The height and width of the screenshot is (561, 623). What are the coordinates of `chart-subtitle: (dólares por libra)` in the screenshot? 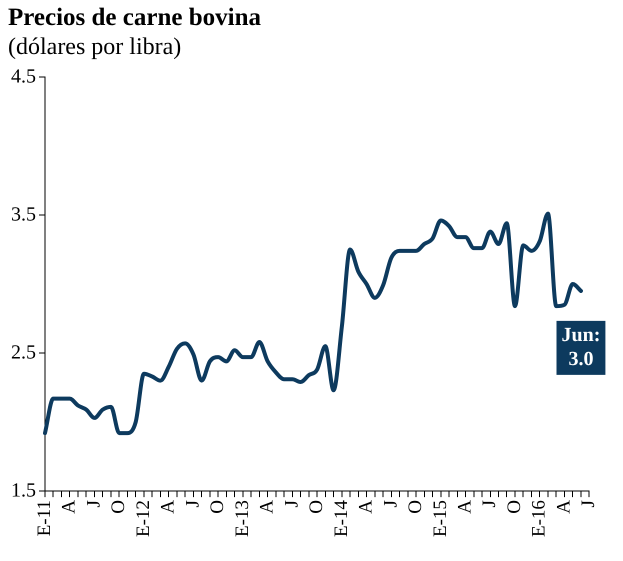 It's located at (95, 47).